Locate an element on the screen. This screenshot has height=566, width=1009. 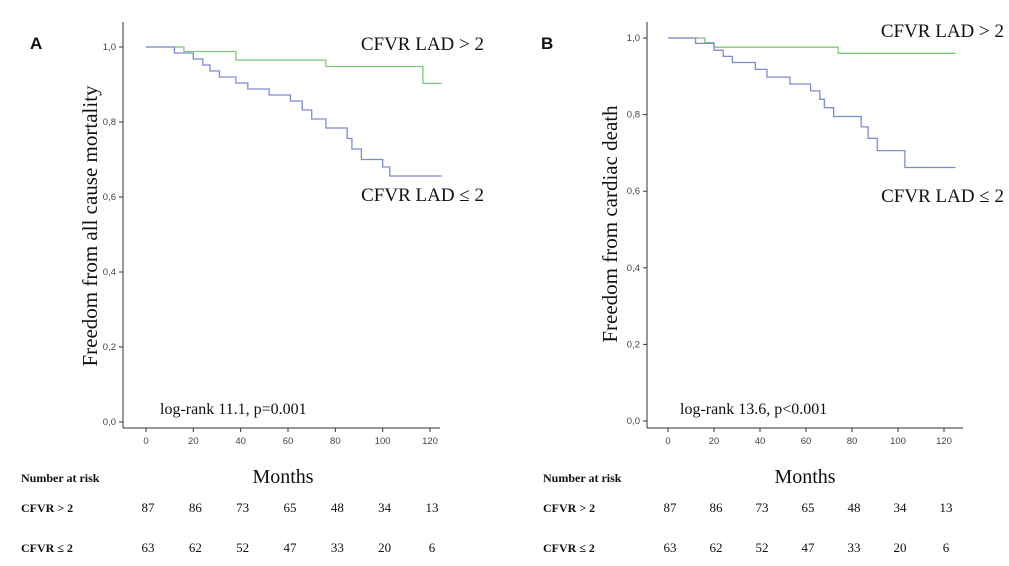
legend-label-high-a: CFVR LAD > 2 is located at coordinates (422, 44).